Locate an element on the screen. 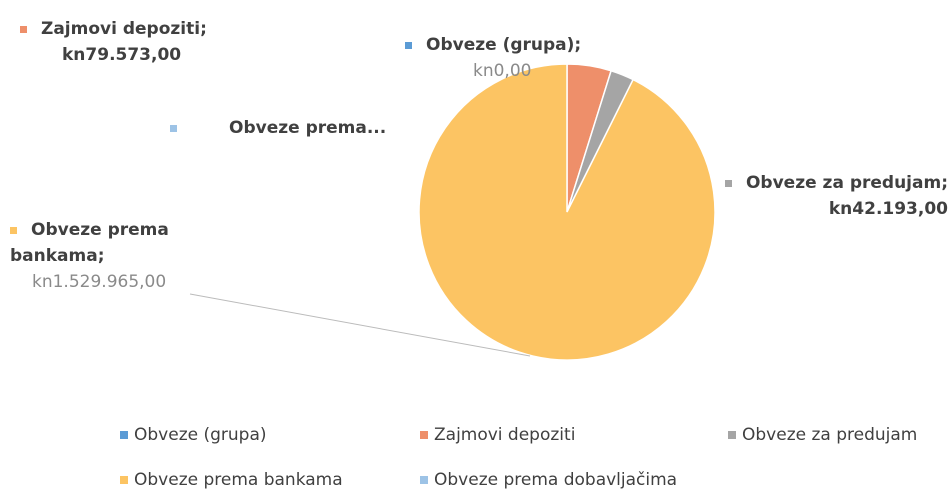 This screenshot has width=948, height=493. leader-line is located at coordinates (360, 325).